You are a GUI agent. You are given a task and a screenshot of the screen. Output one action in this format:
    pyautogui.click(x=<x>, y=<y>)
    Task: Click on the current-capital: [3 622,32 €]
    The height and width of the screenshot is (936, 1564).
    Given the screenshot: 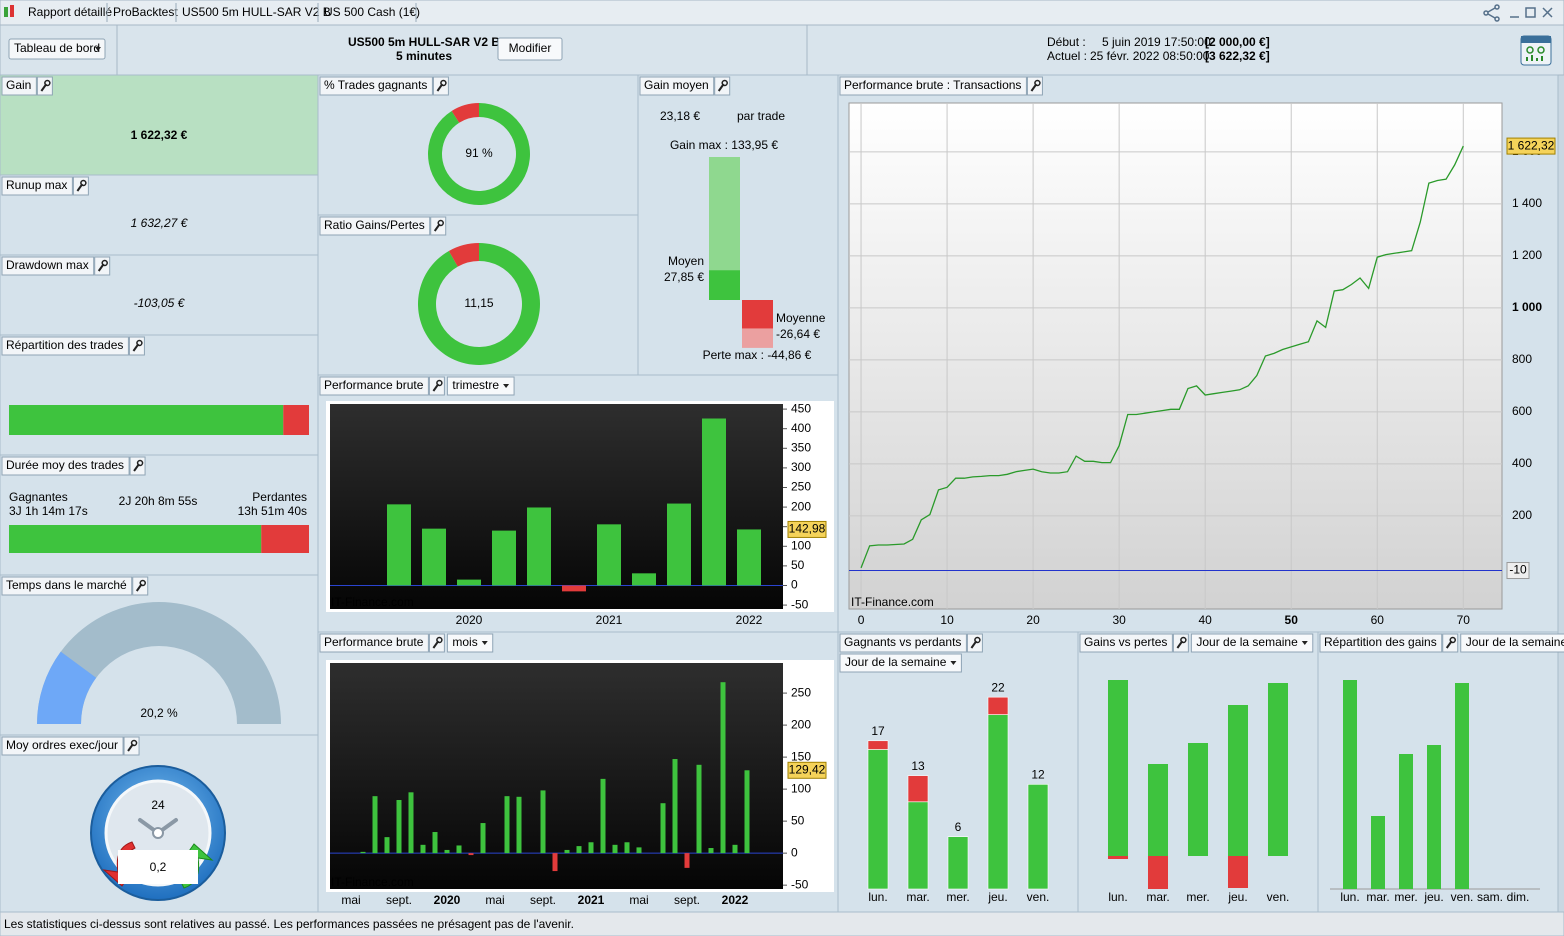 What is the action you would take?
    pyautogui.click(x=1237, y=56)
    